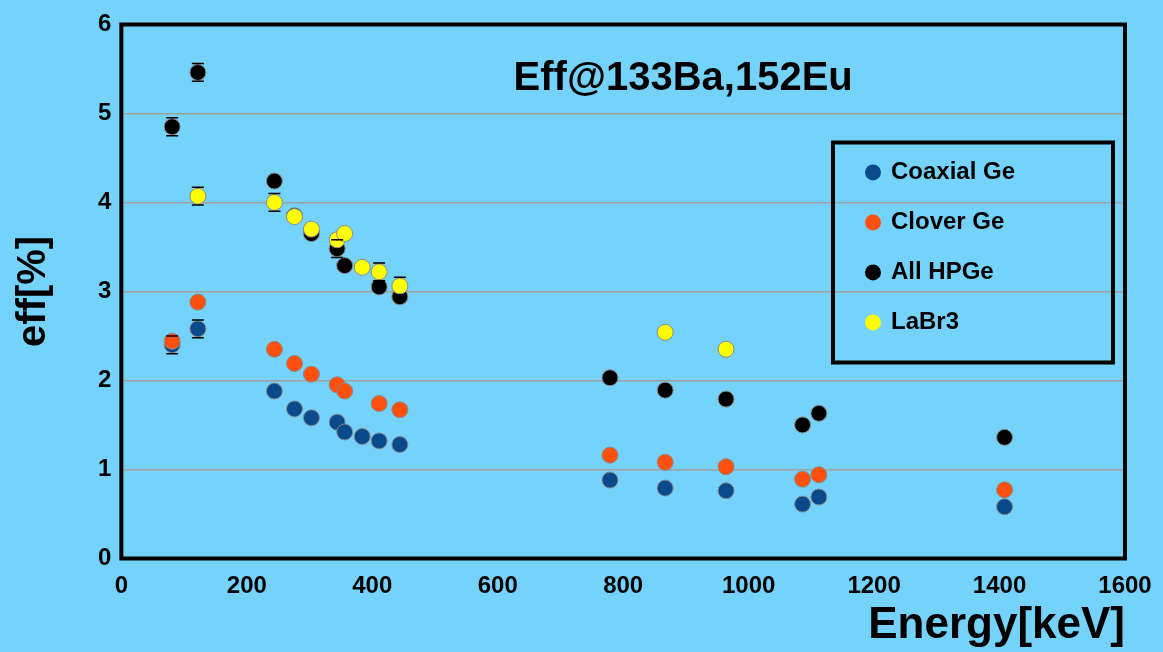 This screenshot has height=652, width=1163. What do you see at coordinates (104, 557) in the screenshot?
I see `y-tick-label: 0` at bounding box center [104, 557].